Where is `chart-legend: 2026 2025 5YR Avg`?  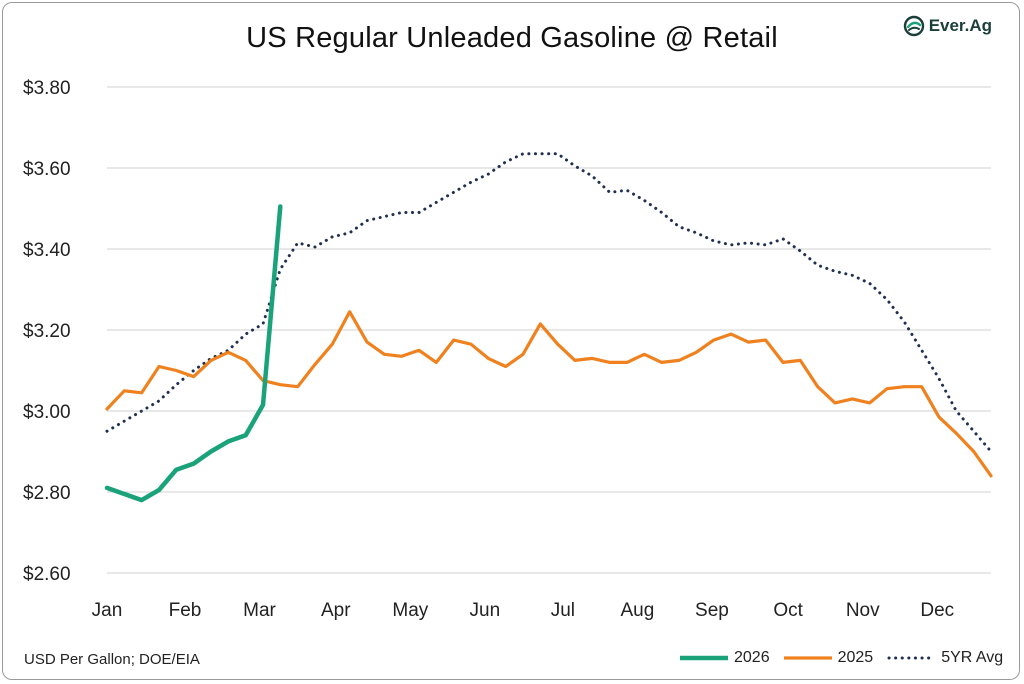
chart-legend: 2026 2025 5YR Avg is located at coordinates (841, 658).